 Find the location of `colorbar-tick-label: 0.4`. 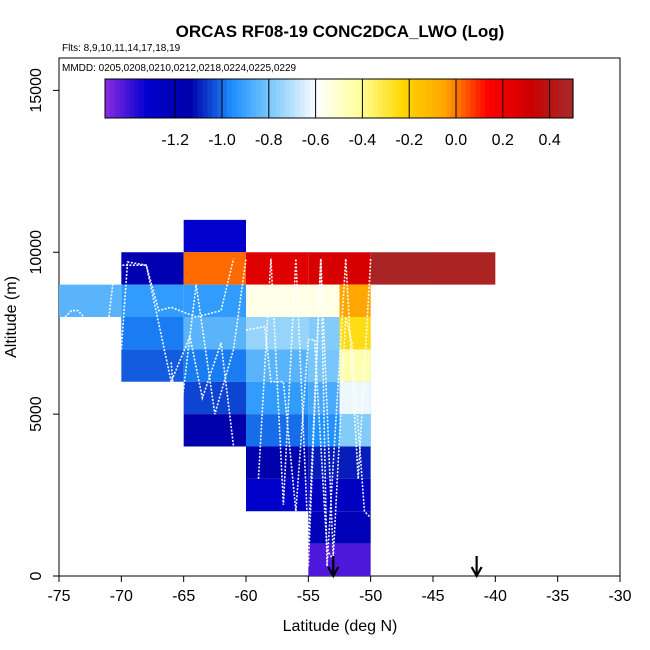

colorbar-tick-label: 0.4 is located at coordinates (549, 140).